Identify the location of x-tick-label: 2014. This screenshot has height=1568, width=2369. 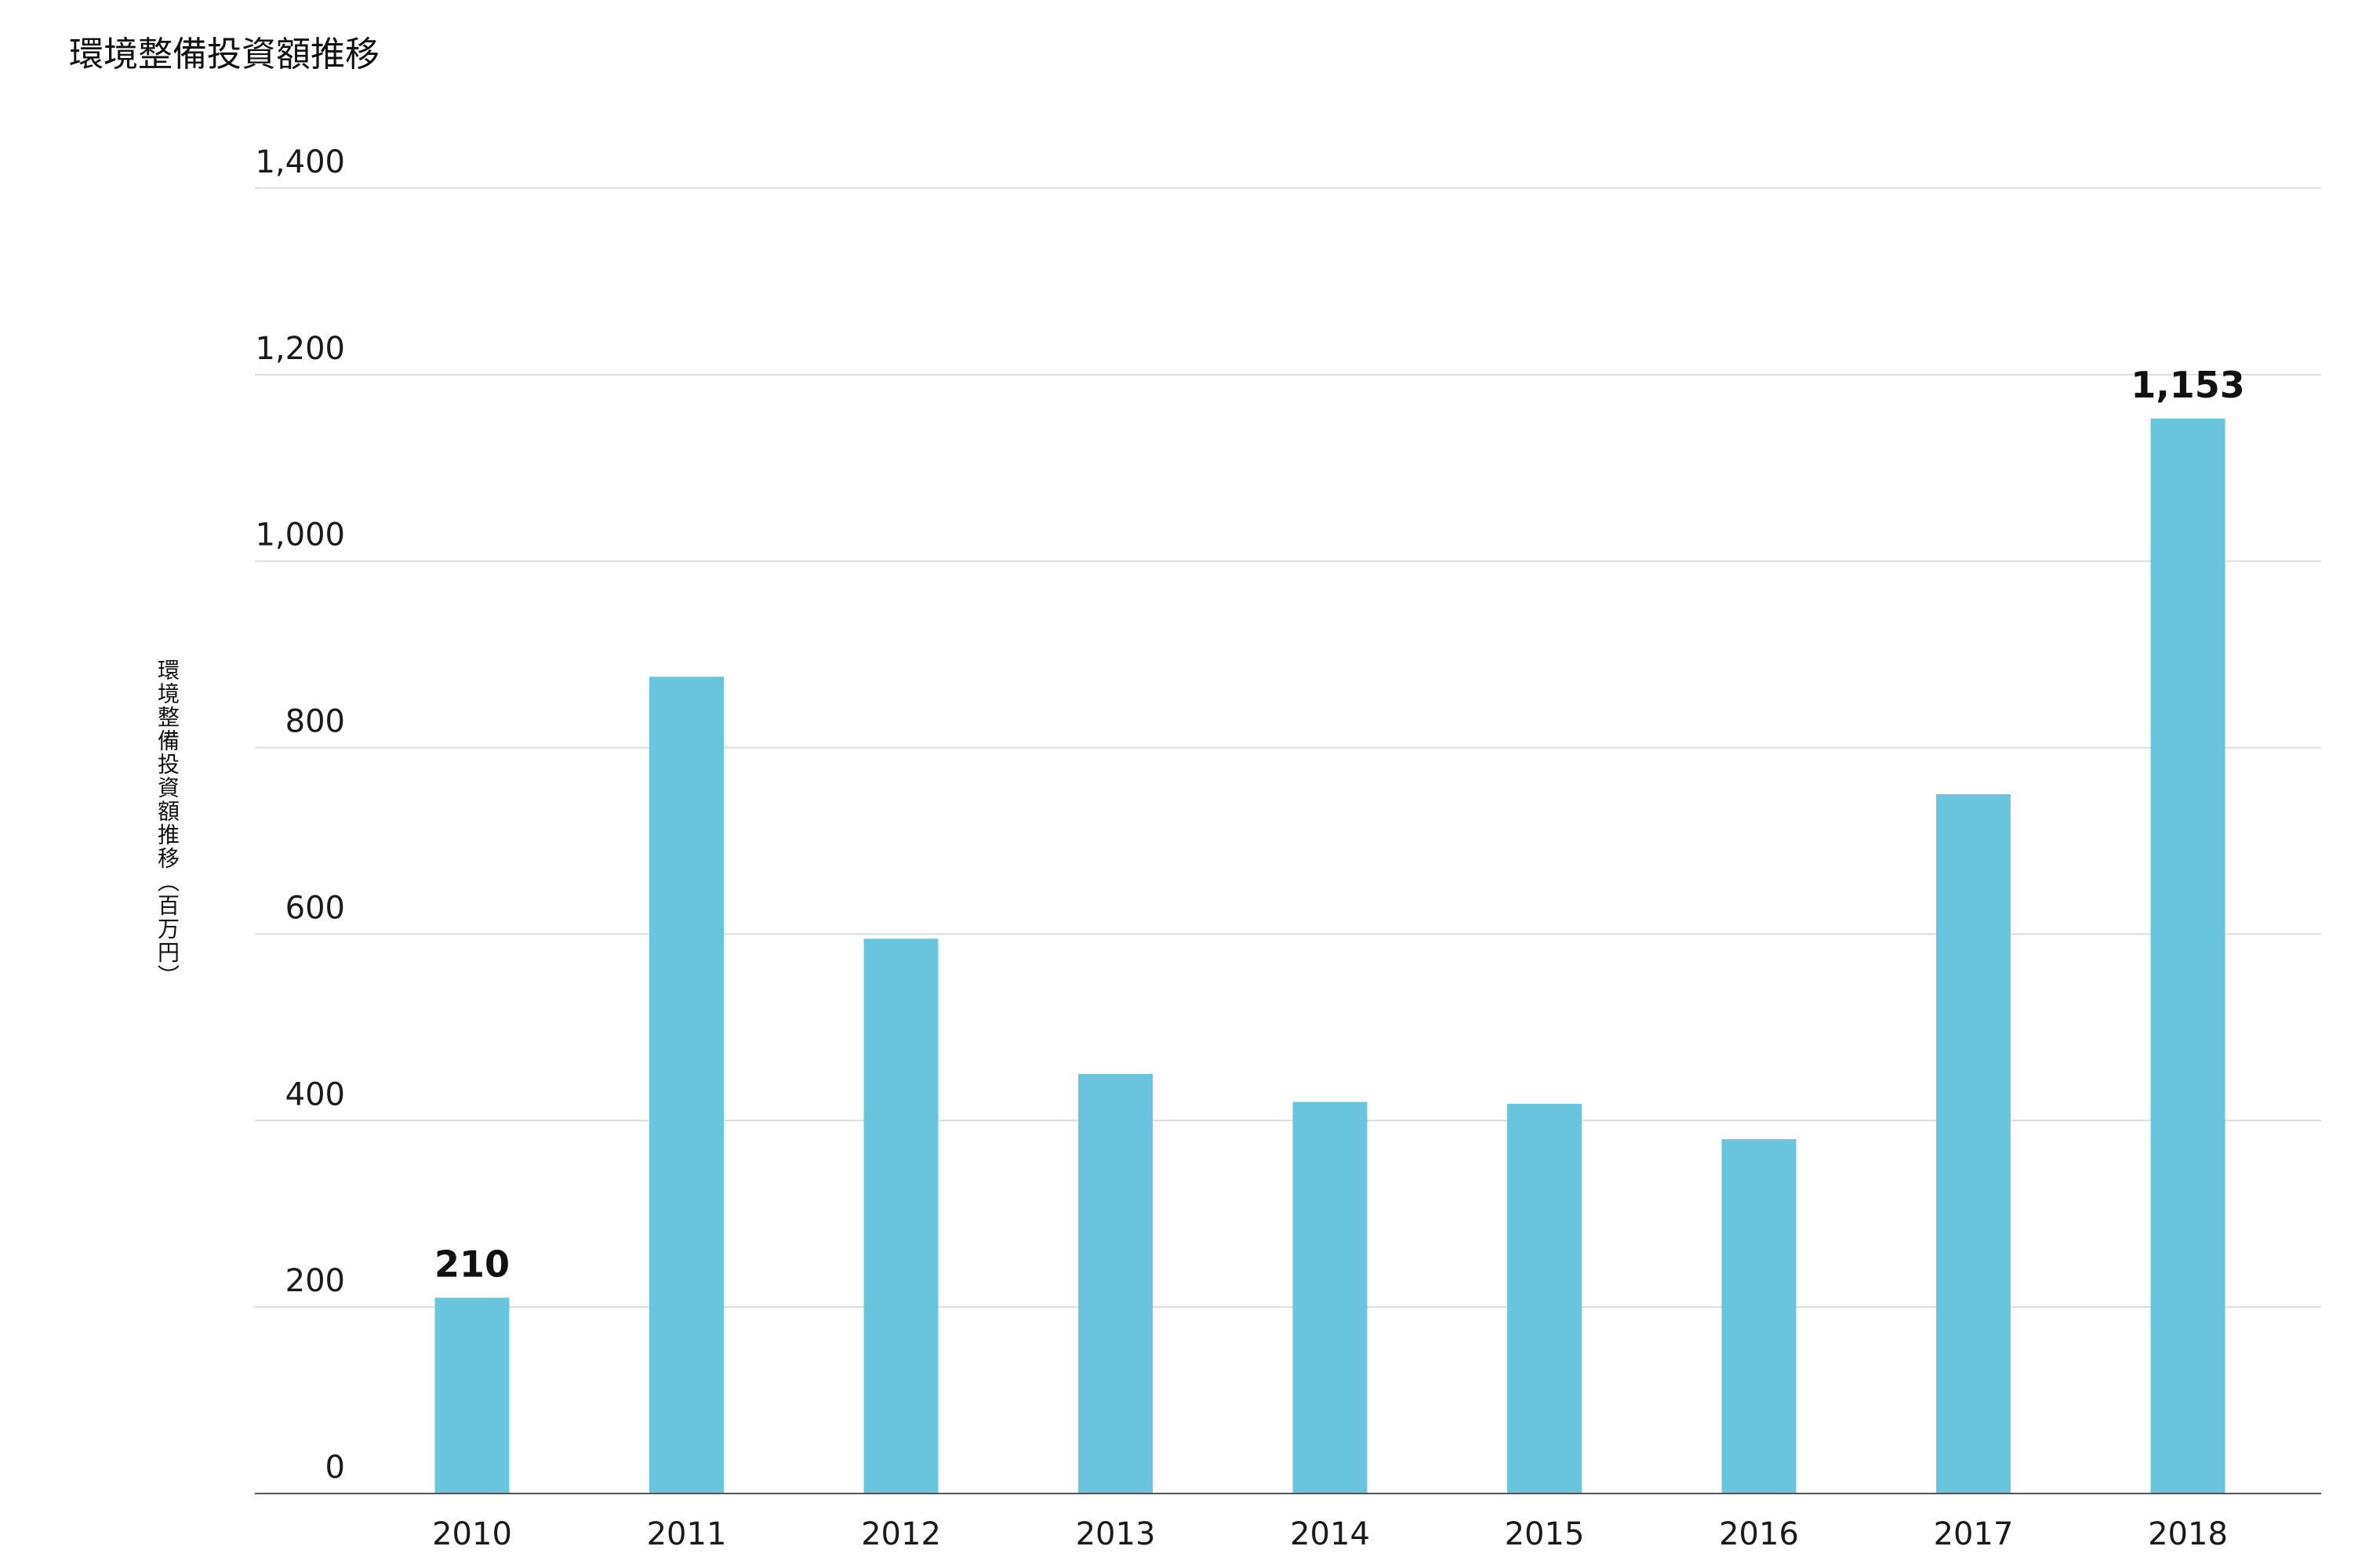
(1330, 1534).